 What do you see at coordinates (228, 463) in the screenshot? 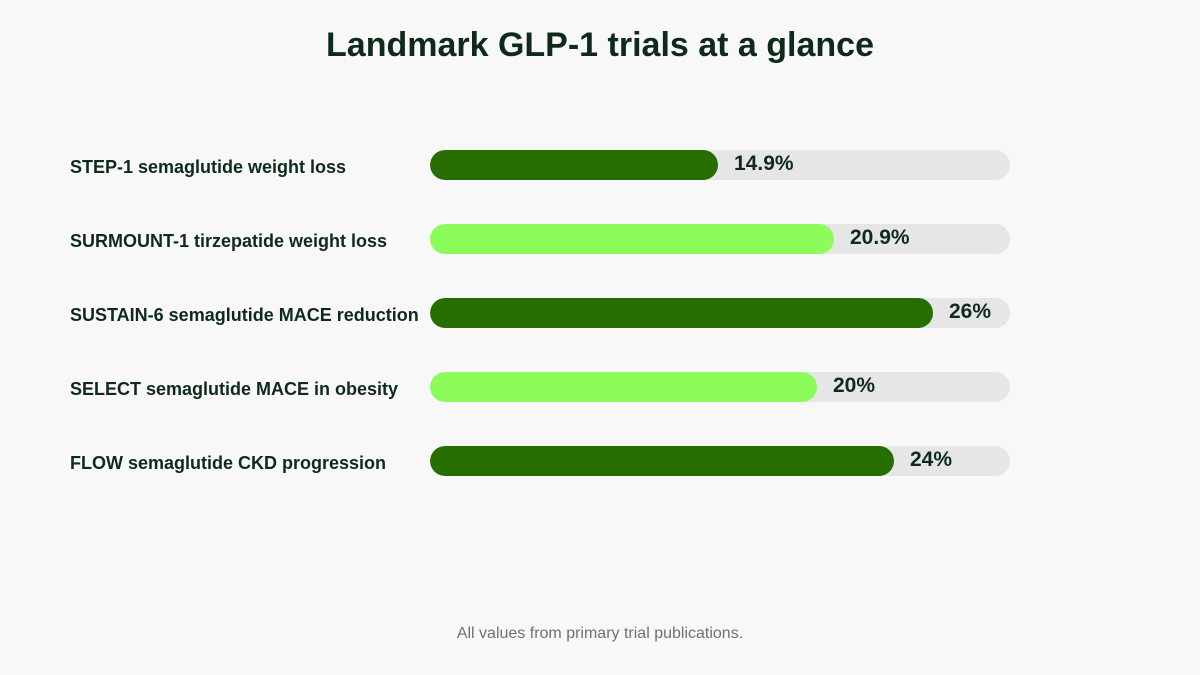
I see `category-label: FLOW semaglutide CKD progression` at bounding box center [228, 463].